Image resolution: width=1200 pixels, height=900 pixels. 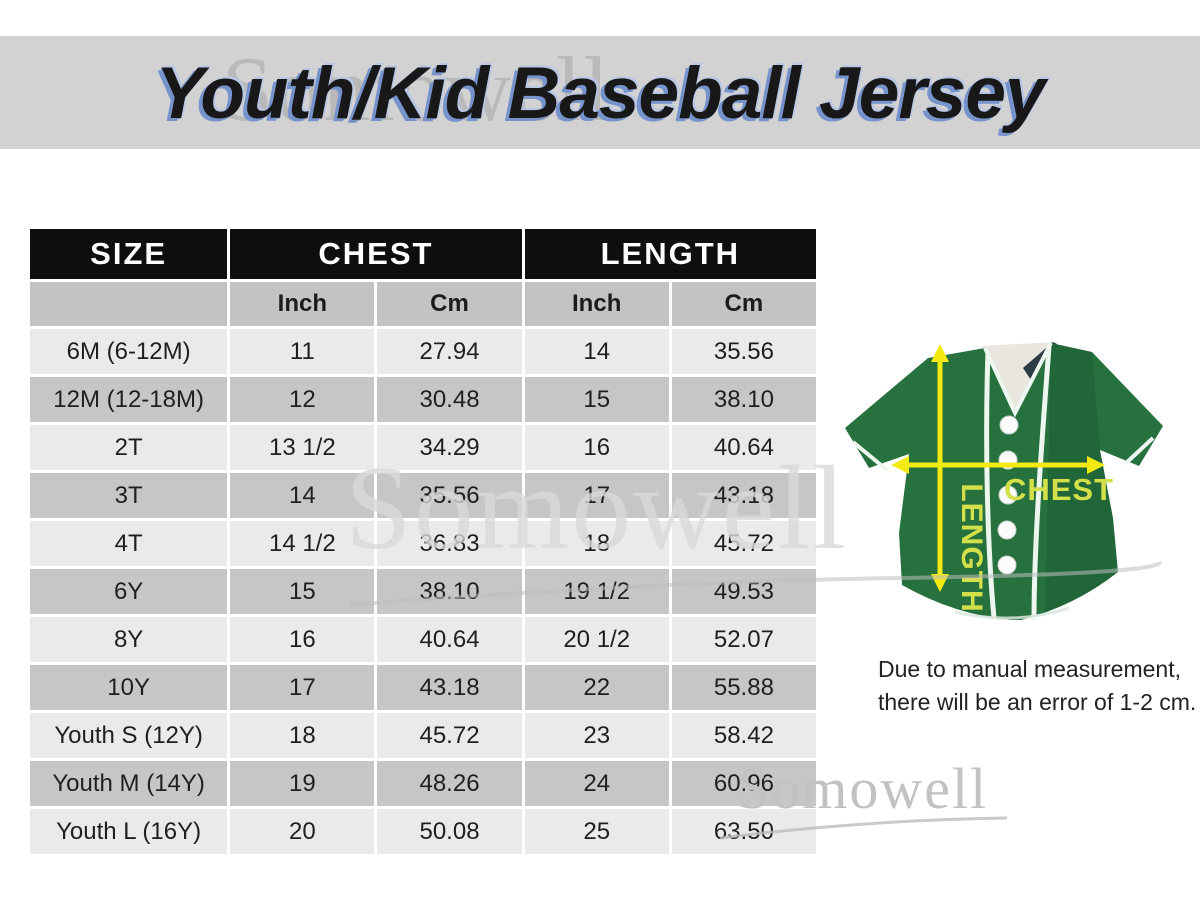 What do you see at coordinates (998, 465) in the screenshot?
I see `chest-arrow` at bounding box center [998, 465].